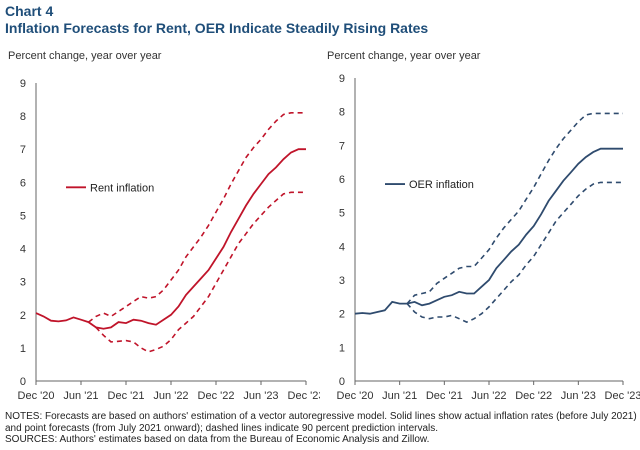 Image resolution: width=640 pixels, height=450 pixels. I want to click on rent-lower-interval-line, so click(197, 272).